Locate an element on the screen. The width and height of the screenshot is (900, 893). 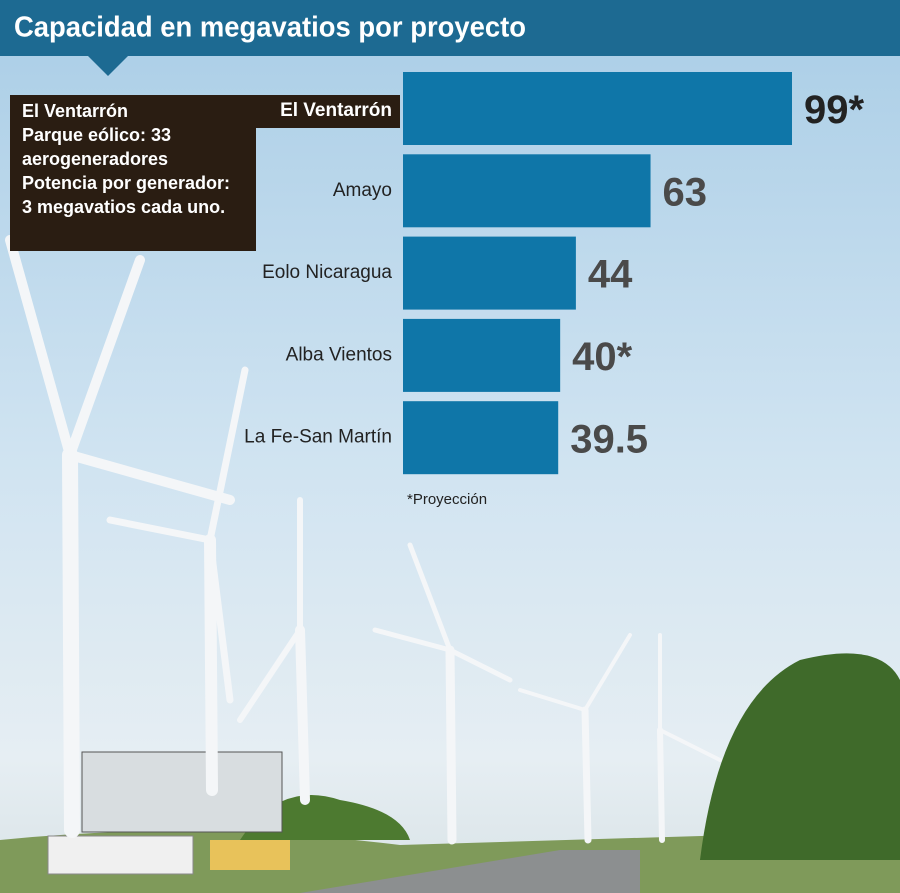
footnote: *Proyección is located at coordinates (447, 499).